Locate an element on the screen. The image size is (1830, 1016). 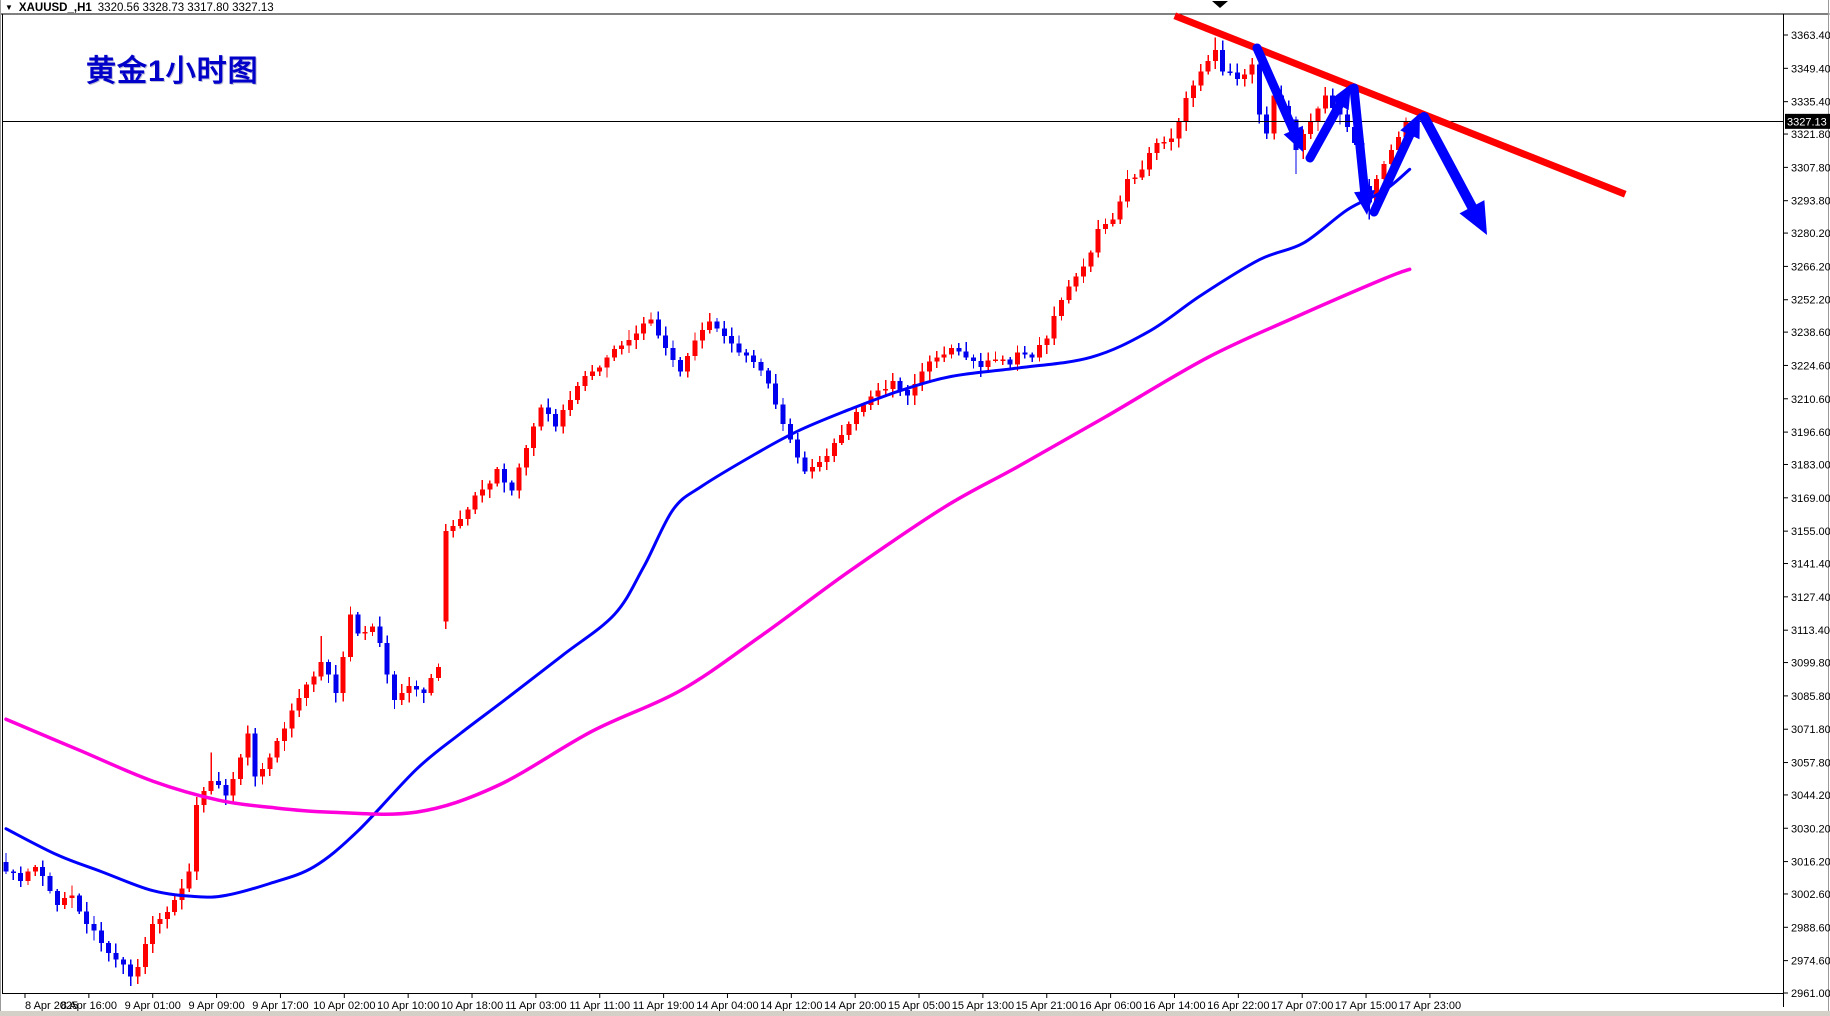
trendline-annotation is located at coordinates (1400, 105).